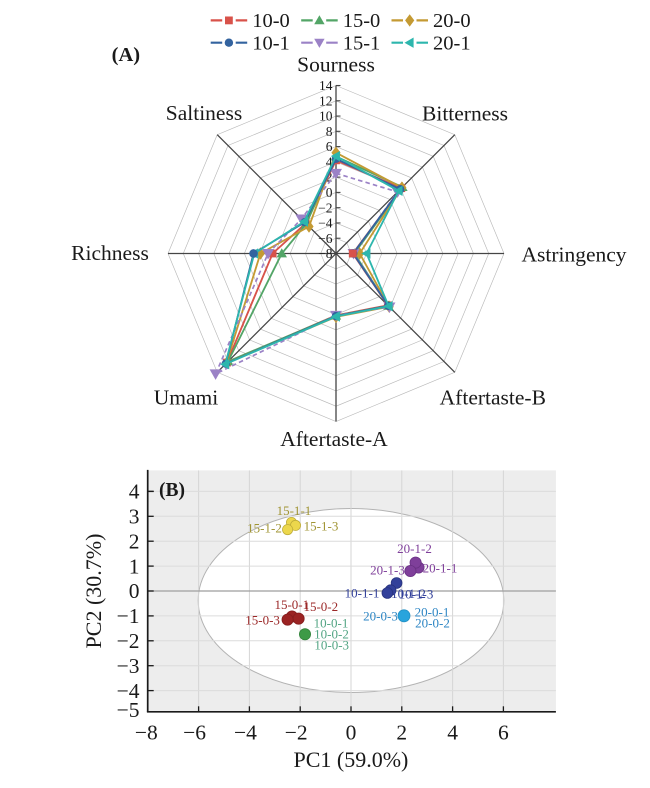 The image size is (650, 788). I want to click on svg-text: 20-0-3, so click(380, 615).